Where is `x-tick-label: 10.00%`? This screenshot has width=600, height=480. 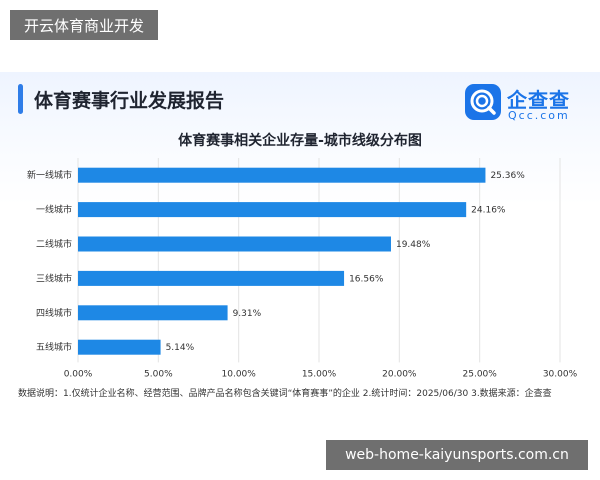
x-tick-label: 10.00% is located at coordinates (239, 374).